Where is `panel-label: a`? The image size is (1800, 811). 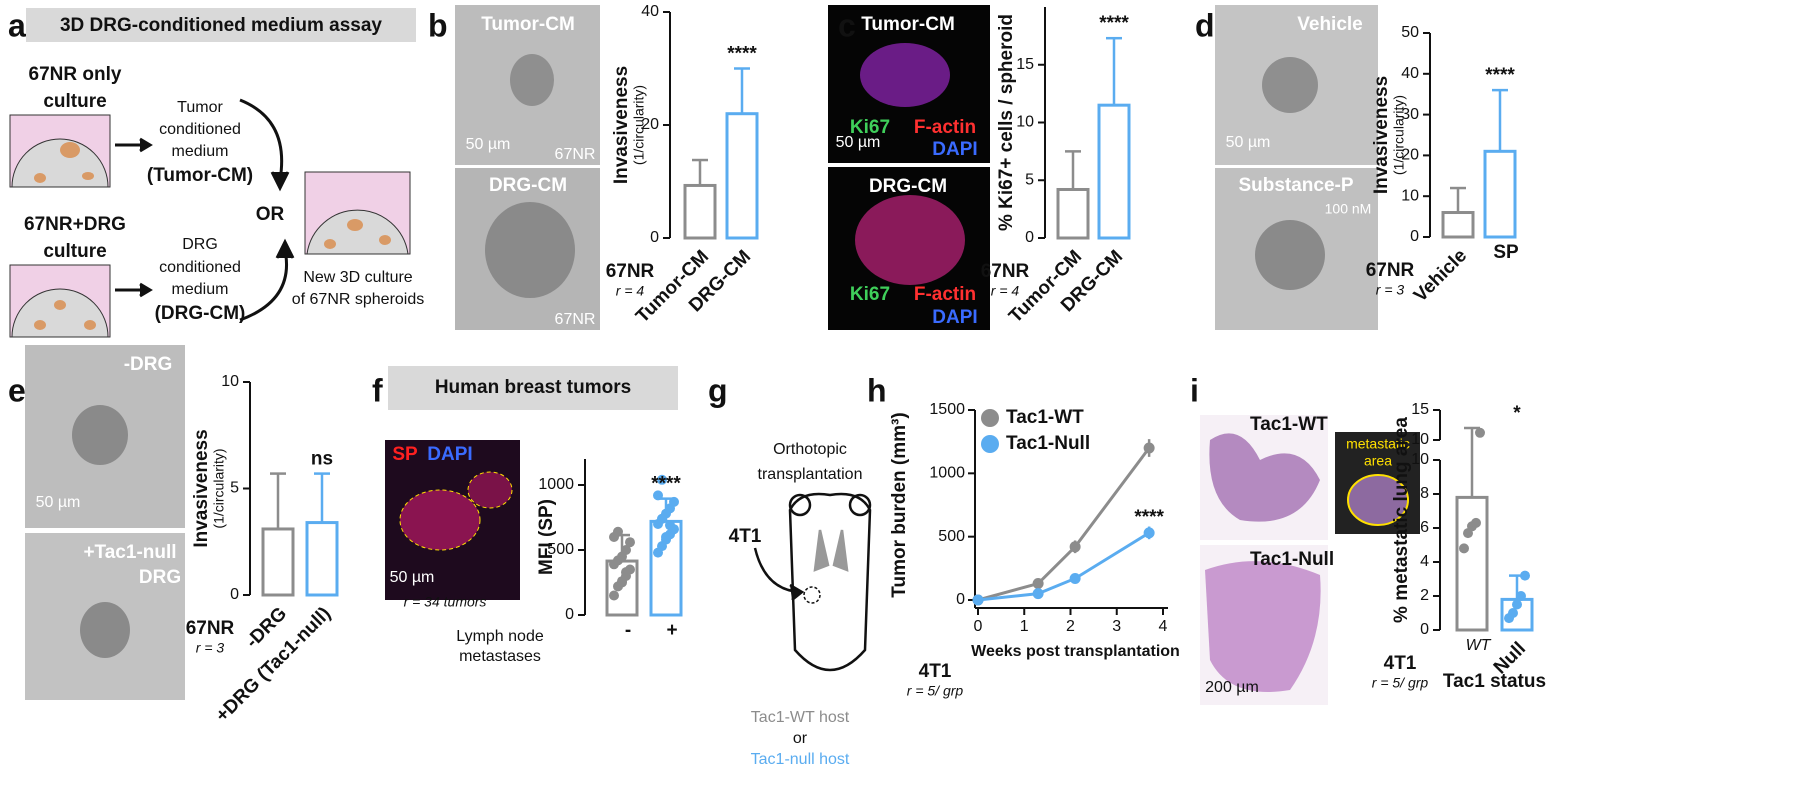 panel-label: a is located at coordinates (17, 25).